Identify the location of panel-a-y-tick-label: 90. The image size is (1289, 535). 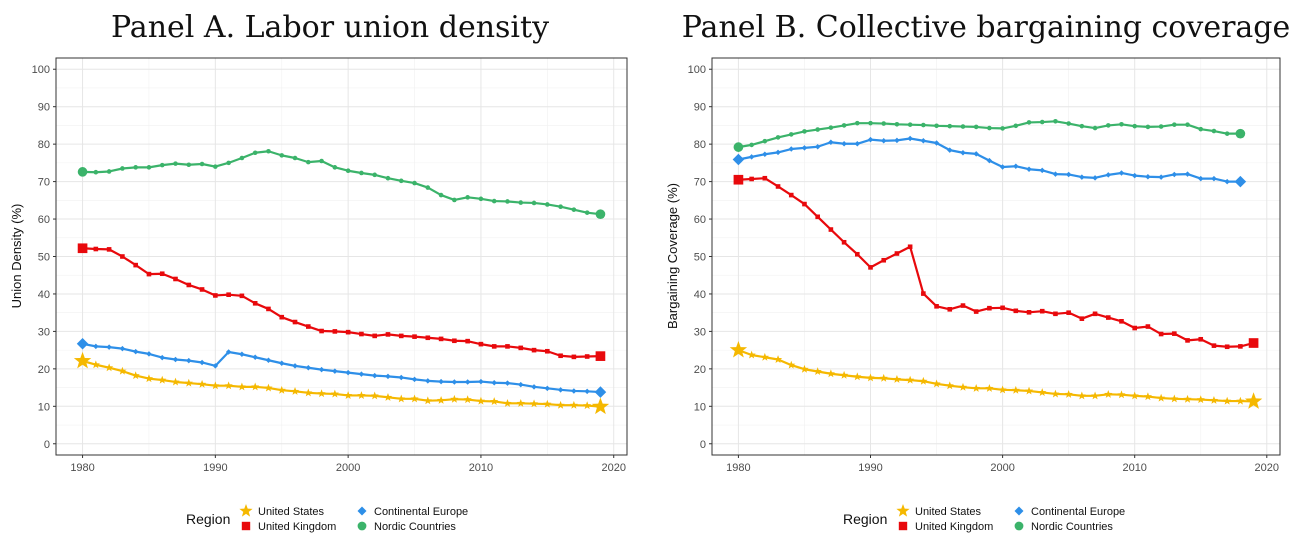
(44, 108).